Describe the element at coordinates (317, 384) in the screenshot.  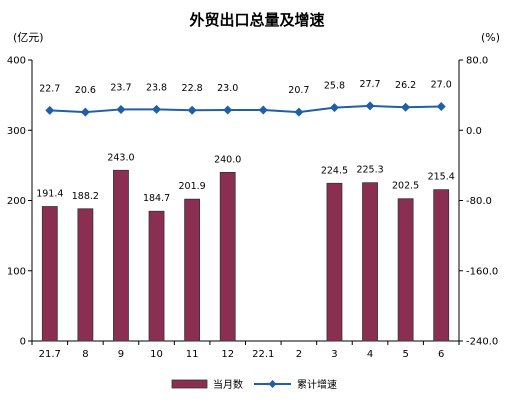
I see `legend-line-label: 累计增速` at that location.